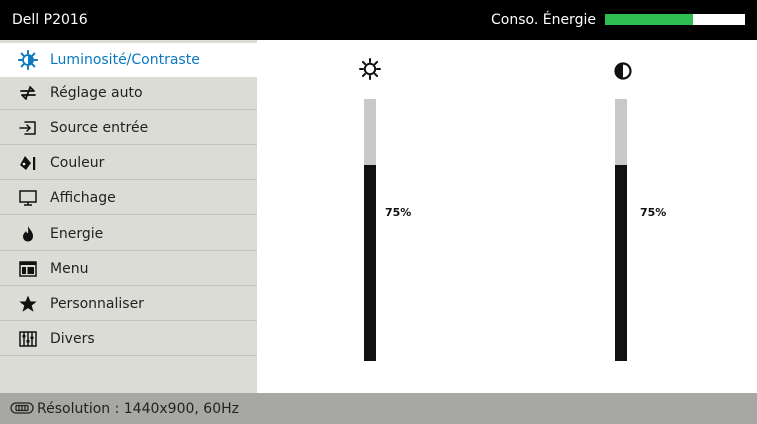  Describe the element at coordinates (653, 212) in the screenshot. I see `contrast-value: 75%` at that location.